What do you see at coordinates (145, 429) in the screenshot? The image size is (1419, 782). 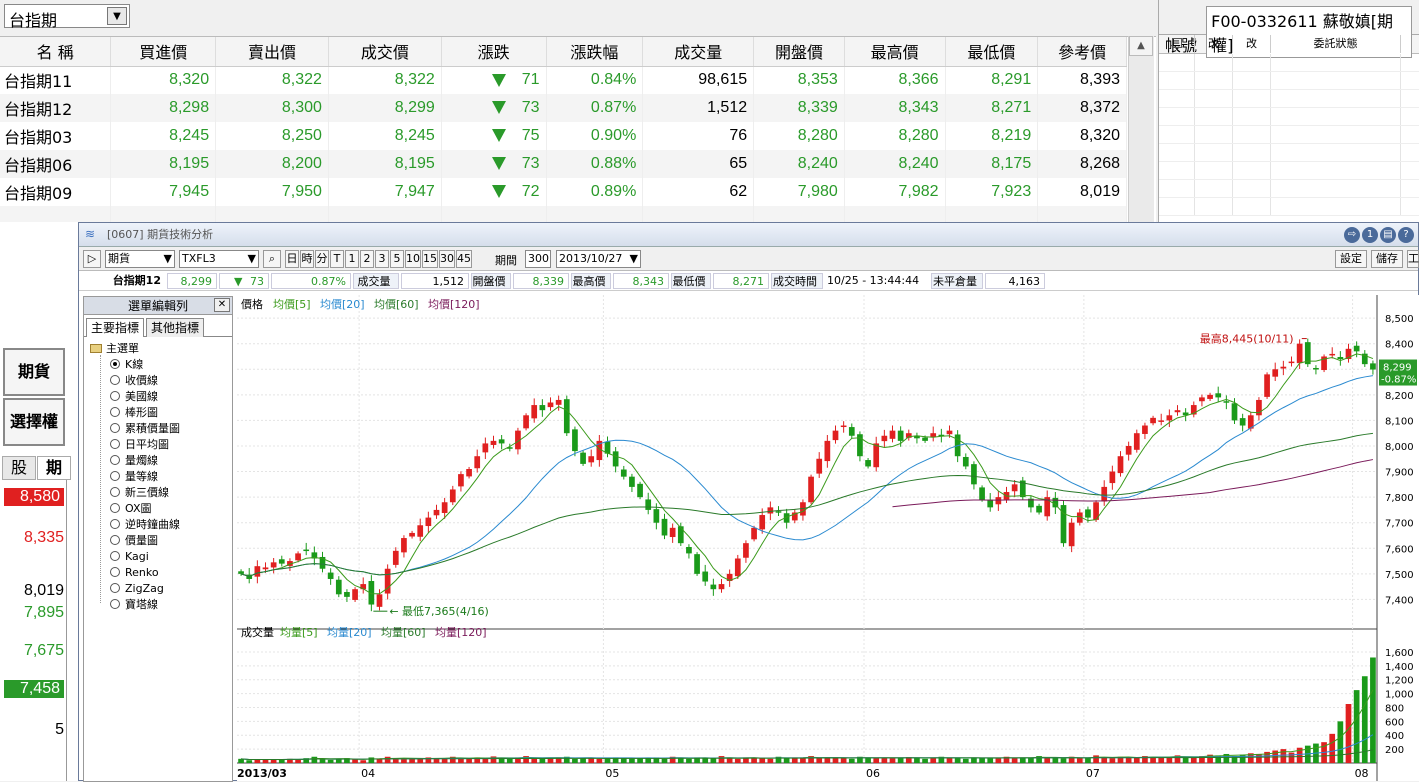 I see `indicator-option: 累積價量圖` at bounding box center [145, 429].